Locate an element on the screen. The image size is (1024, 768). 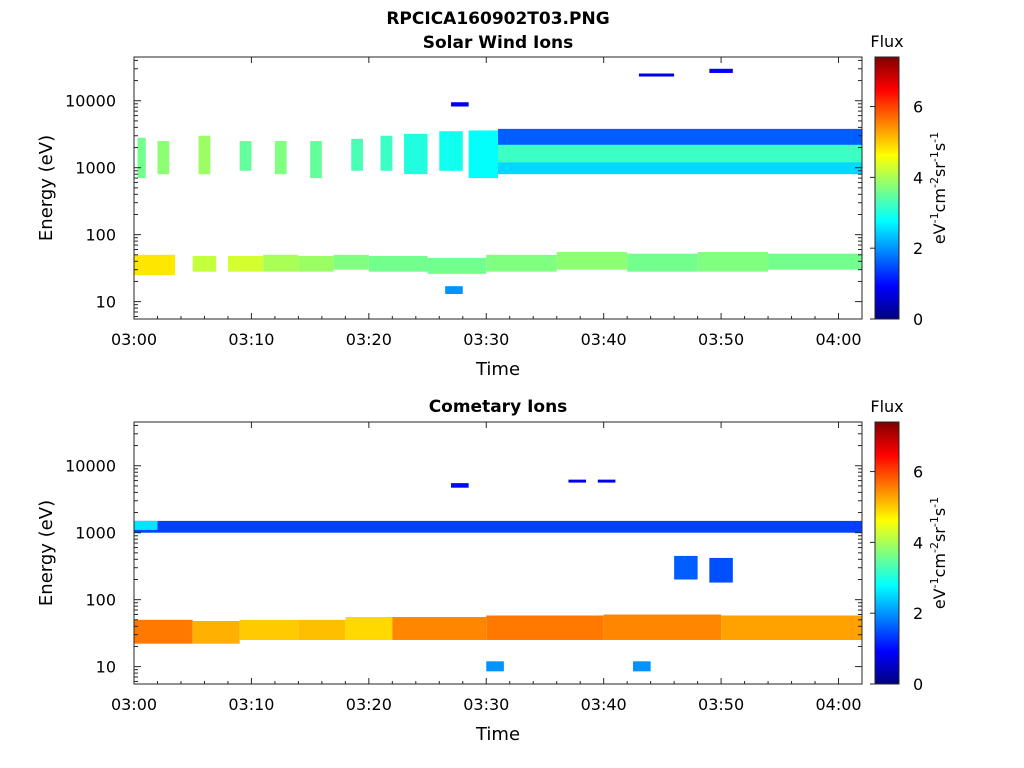
panel-title: Solar Wind Ions is located at coordinates (498, 43).